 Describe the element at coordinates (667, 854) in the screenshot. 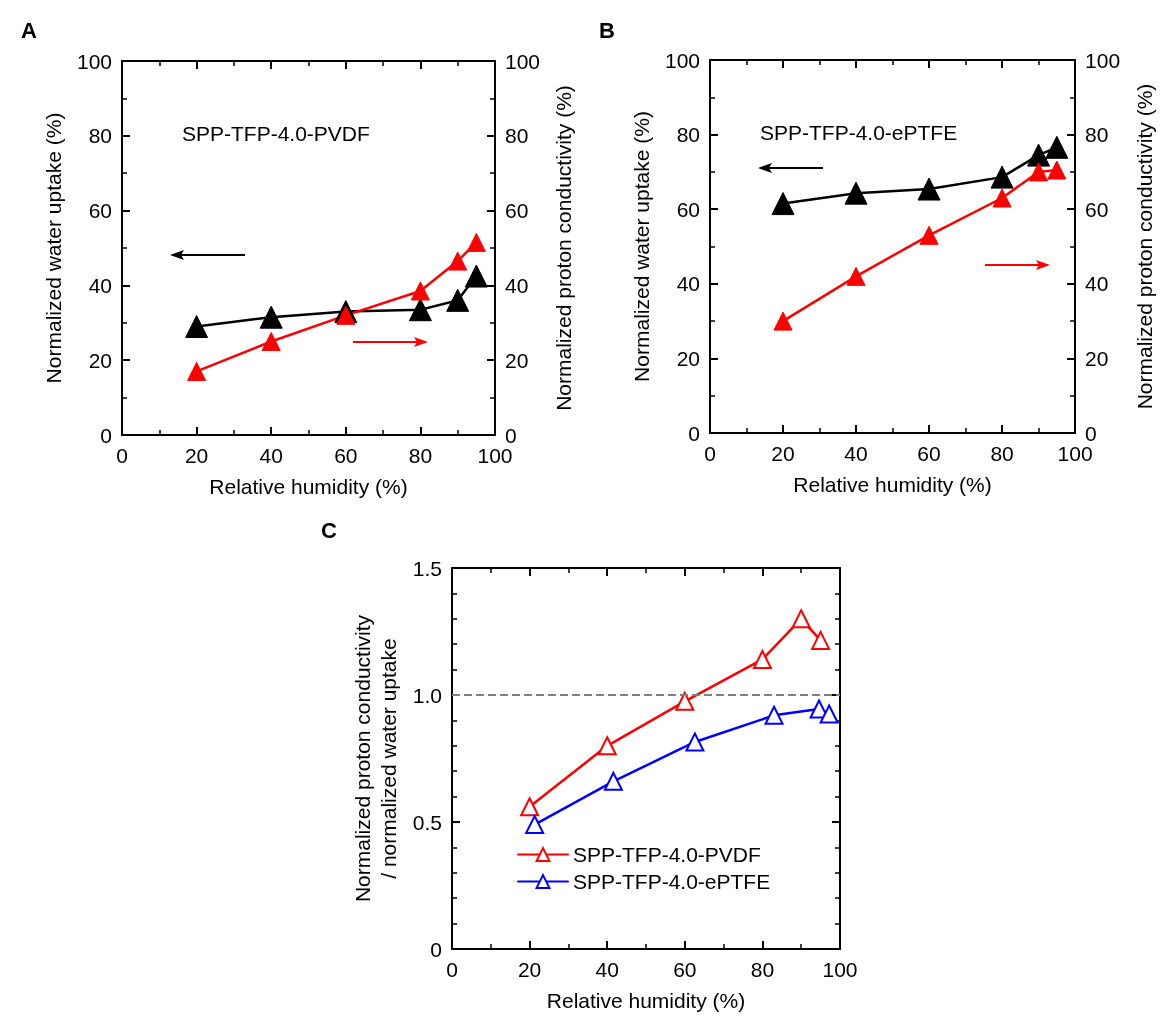

I see `legend-label: SPP-TFP-4.0-PVDF` at that location.